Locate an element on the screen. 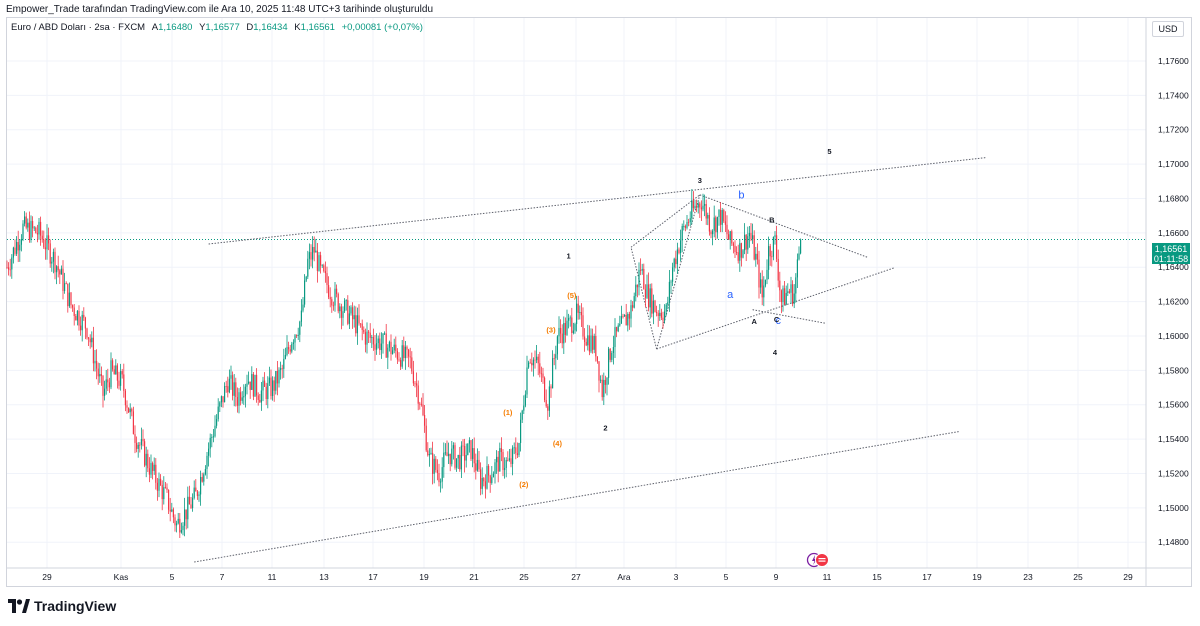 The height and width of the screenshot is (626, 1200). wave-label: b is located at coordinates (741, 195).